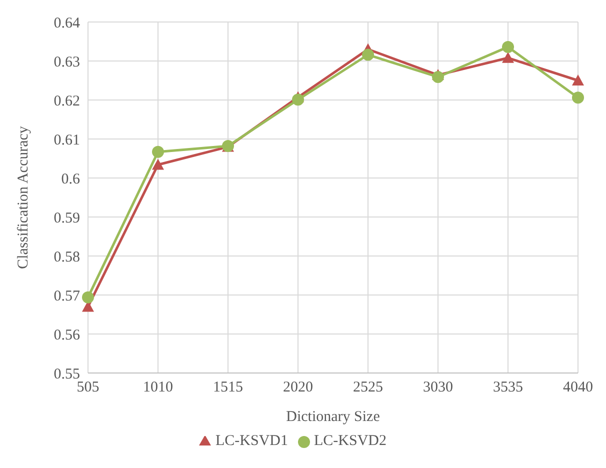 Image resolution: width=606 pixels, height=468 pixels. Describe the element at coordinates (67, 218) in the screenshot. I see `y-tick-label: 0.59` at that location.